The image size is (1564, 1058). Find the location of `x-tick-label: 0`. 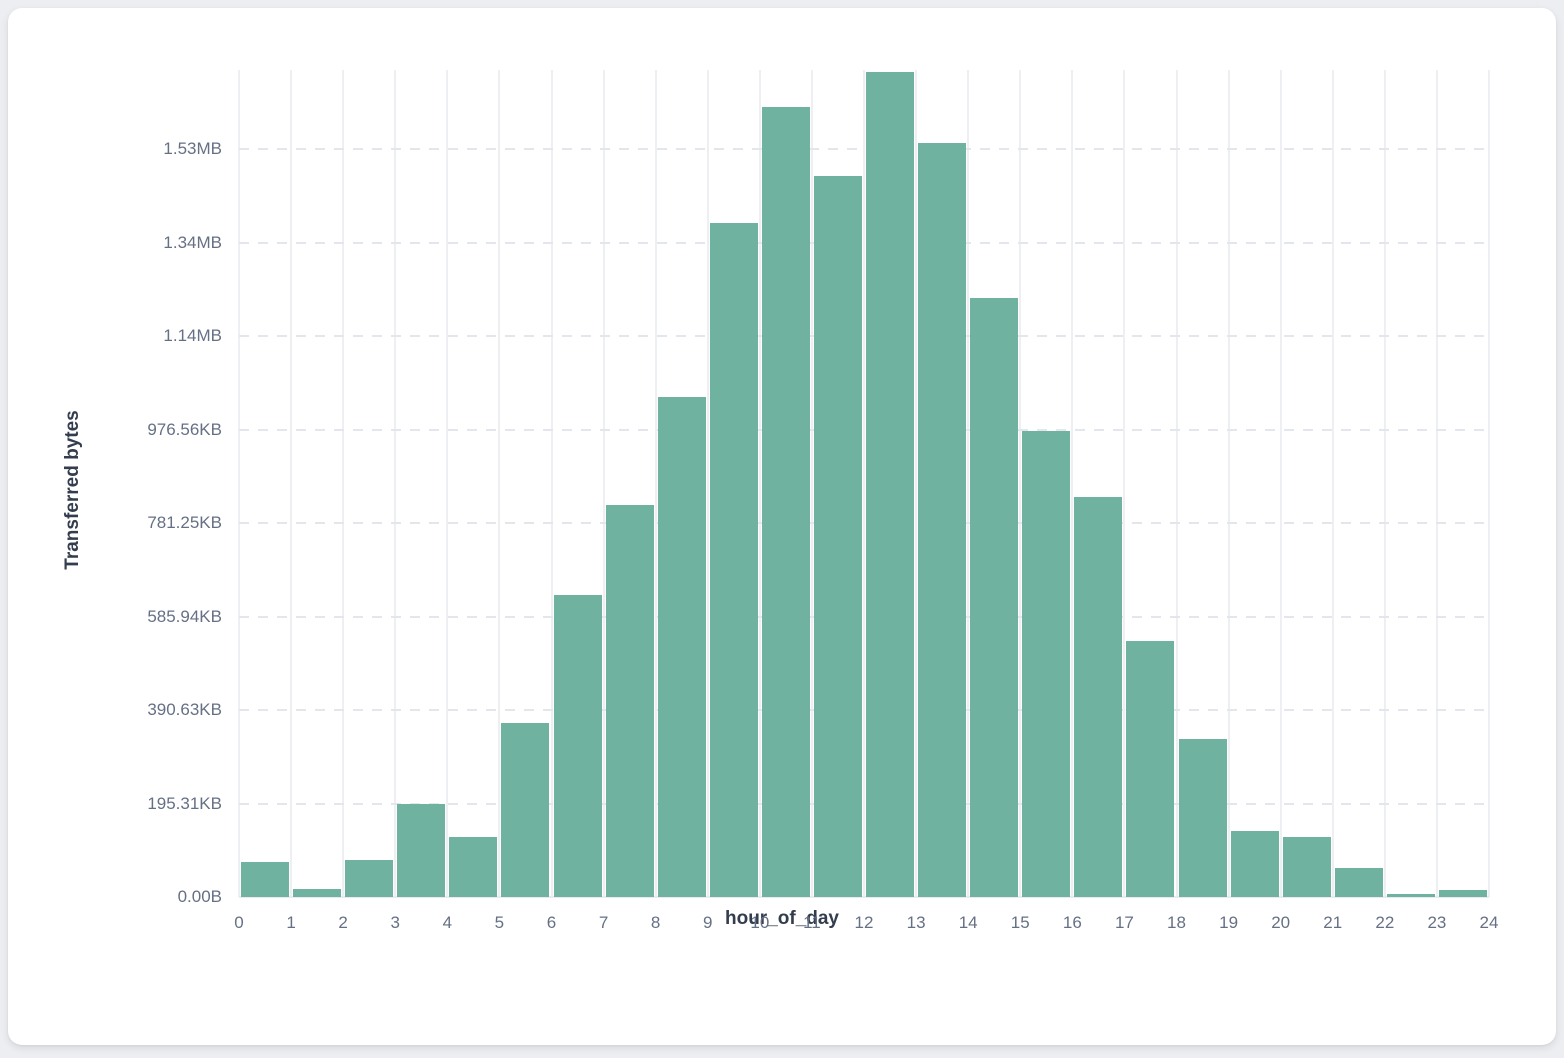

x-tick-label: 0 is located at coordinates (239, 922).